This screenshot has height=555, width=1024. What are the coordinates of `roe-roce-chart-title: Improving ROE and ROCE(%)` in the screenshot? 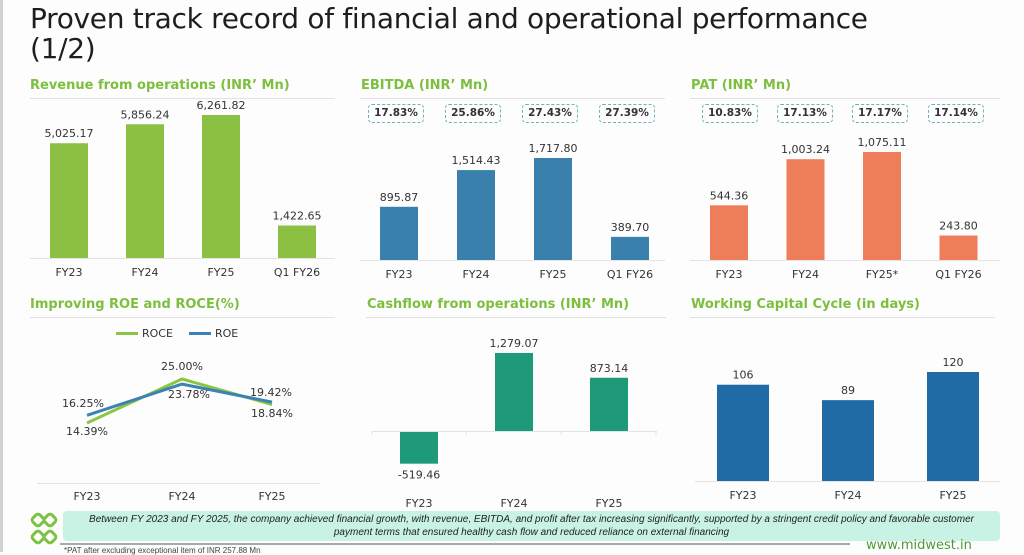 It's located at (135, 304).